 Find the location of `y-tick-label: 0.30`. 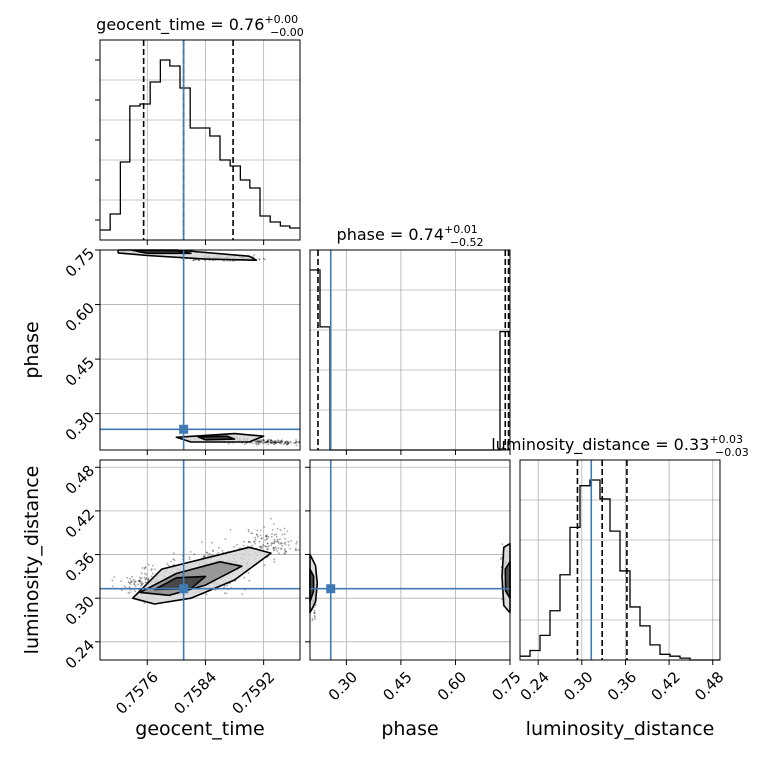

y-tick-label: 0.30 is located at coordinates (80, 426).